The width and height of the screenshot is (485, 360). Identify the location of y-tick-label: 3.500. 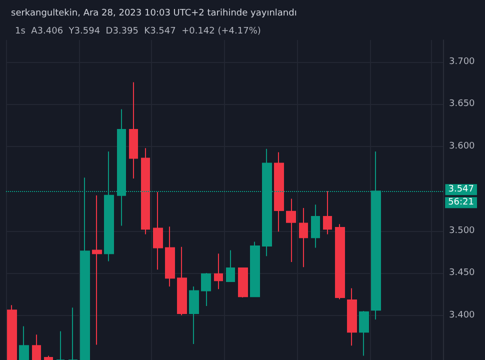
(462, 231).